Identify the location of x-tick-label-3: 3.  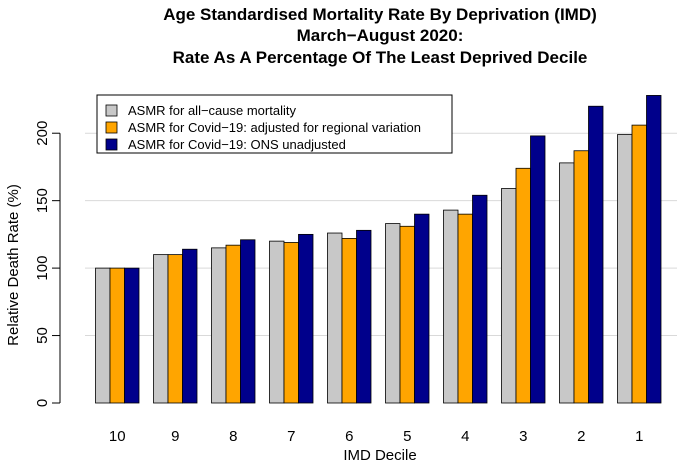
(523, 436).